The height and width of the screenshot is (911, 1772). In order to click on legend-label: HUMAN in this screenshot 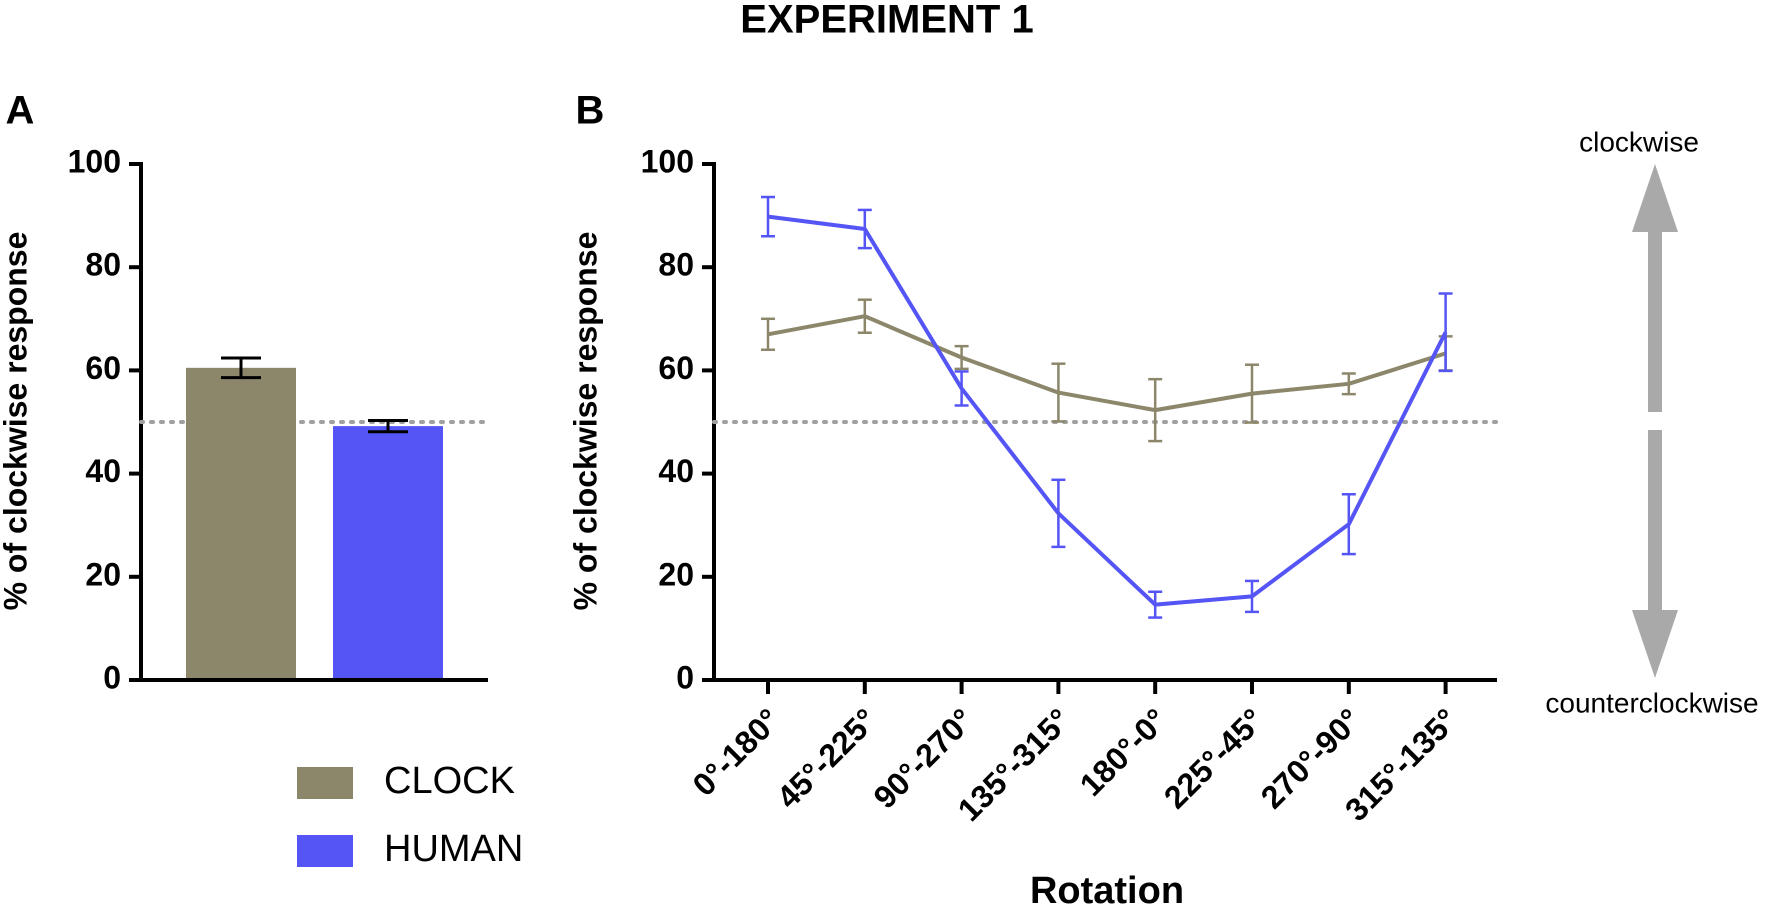, I will do `click(453, 849)`.